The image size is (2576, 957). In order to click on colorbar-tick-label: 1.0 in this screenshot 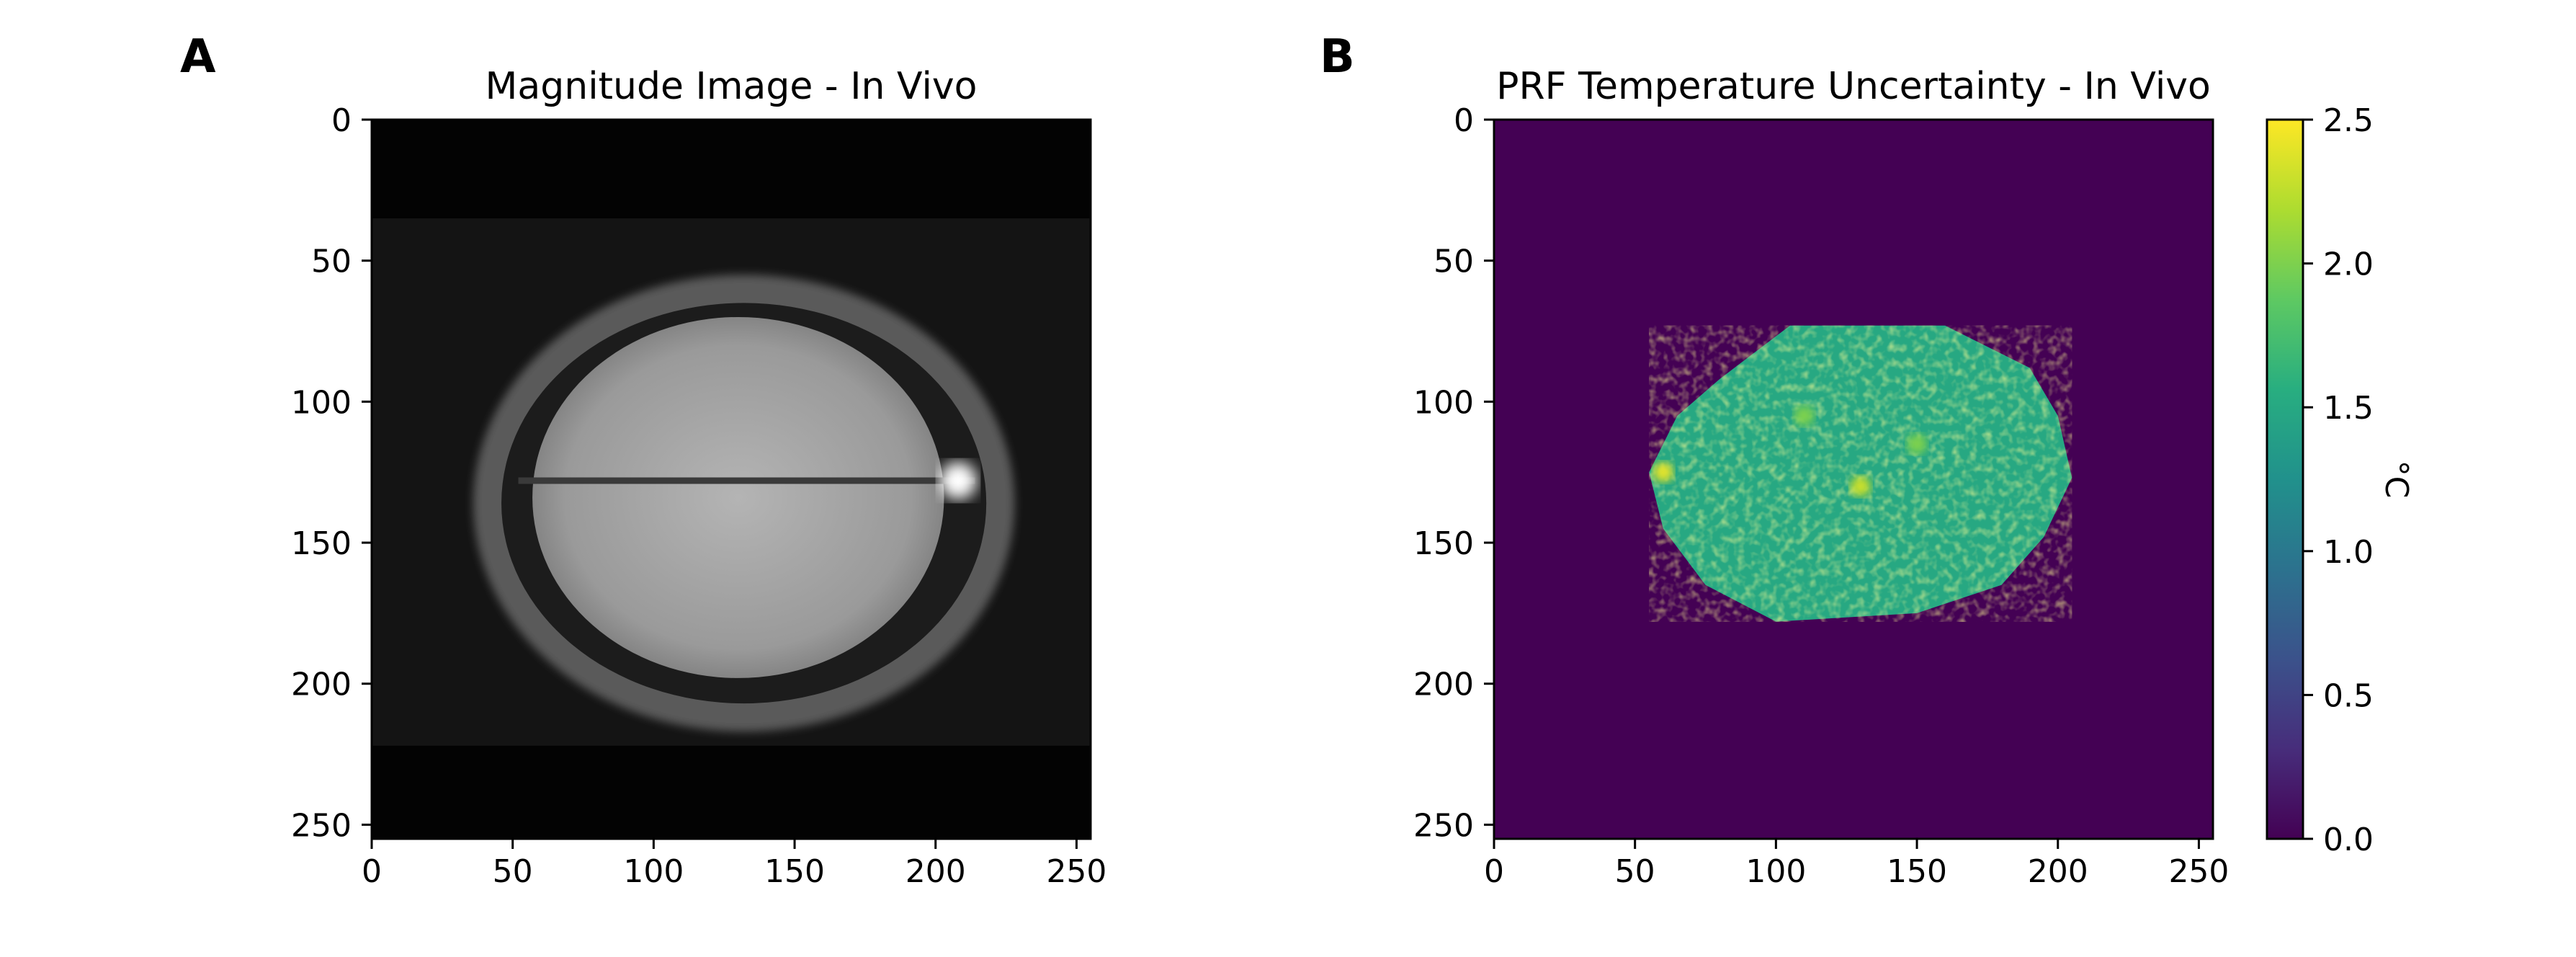, I will do `click(2348, 552)`.